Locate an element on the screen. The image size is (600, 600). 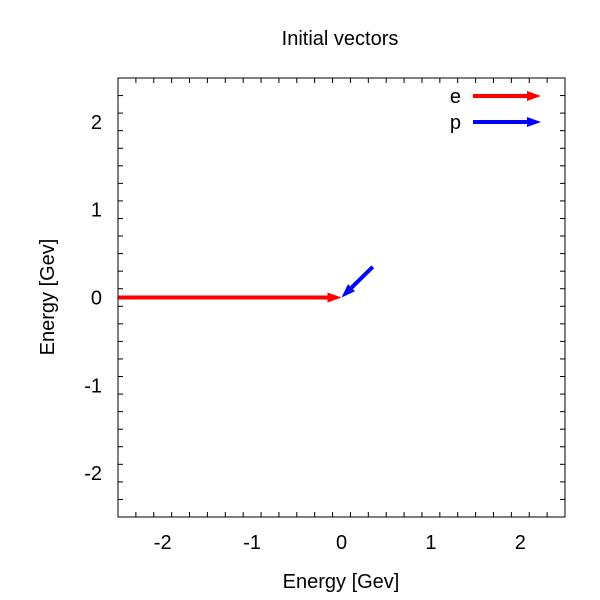
x-tick-label: 0 is located at coordinates (341, 543).